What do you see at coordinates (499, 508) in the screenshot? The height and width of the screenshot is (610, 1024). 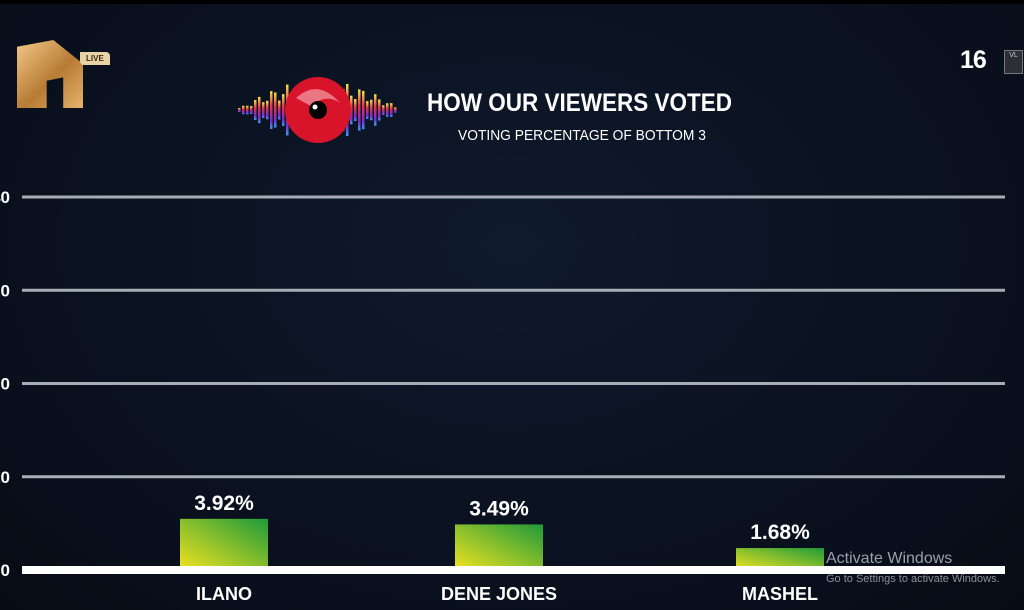 I see `data-label: 3.49%` at bounding box center [499, 508].